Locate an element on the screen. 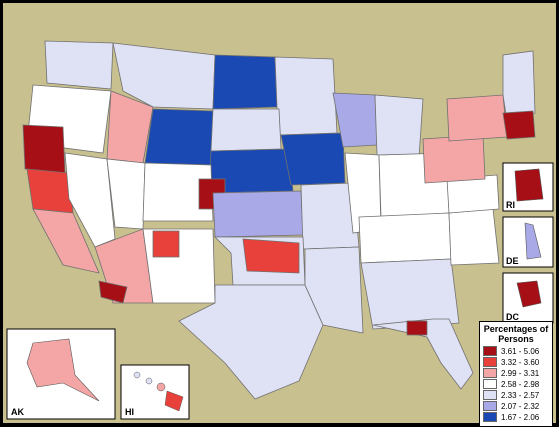  region-oregon-west is located at coordinates (44, 149).